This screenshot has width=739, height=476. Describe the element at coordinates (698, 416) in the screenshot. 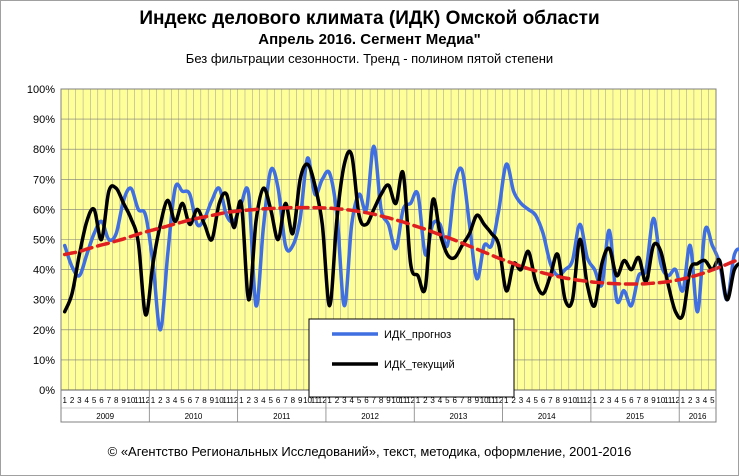

I see `year-tick-label: 2016` at that location.